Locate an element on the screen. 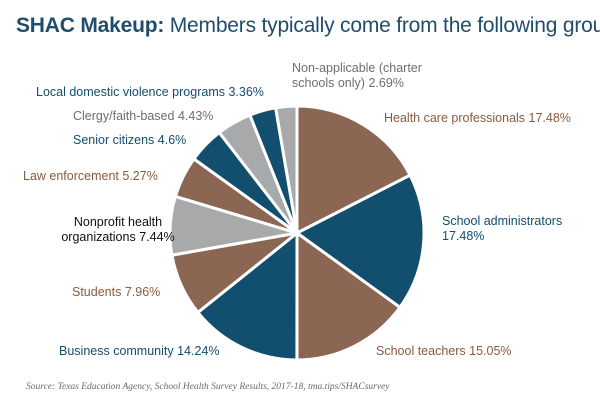 This screenshot has width=600, height=400. label-non-applicable-value: 2.69% is located at coordinates (386, 83).